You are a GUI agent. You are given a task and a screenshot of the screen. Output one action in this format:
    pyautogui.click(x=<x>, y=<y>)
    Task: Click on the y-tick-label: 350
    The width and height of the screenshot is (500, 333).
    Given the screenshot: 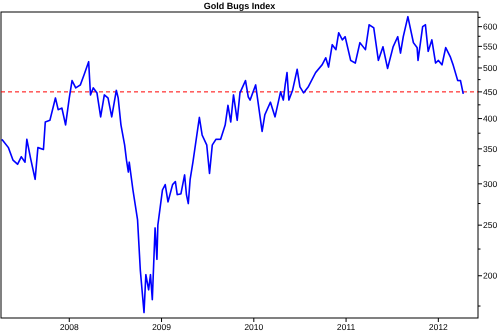 What is the action you would take?
    pyautogui.click(x=490, y=149)
    